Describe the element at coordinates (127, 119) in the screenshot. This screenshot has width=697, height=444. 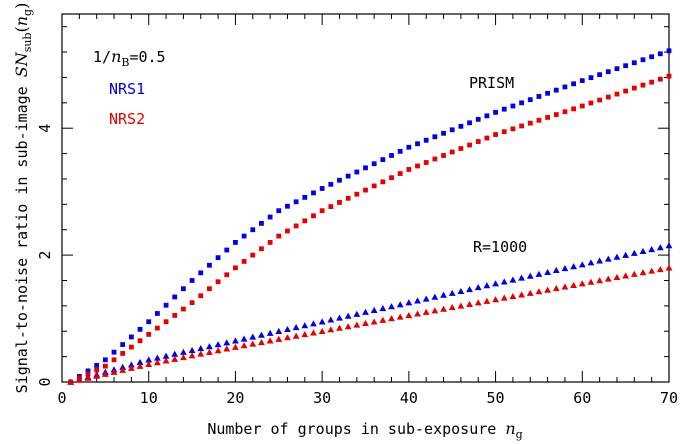
I see `legend-nrs2: NRS2` at that location.